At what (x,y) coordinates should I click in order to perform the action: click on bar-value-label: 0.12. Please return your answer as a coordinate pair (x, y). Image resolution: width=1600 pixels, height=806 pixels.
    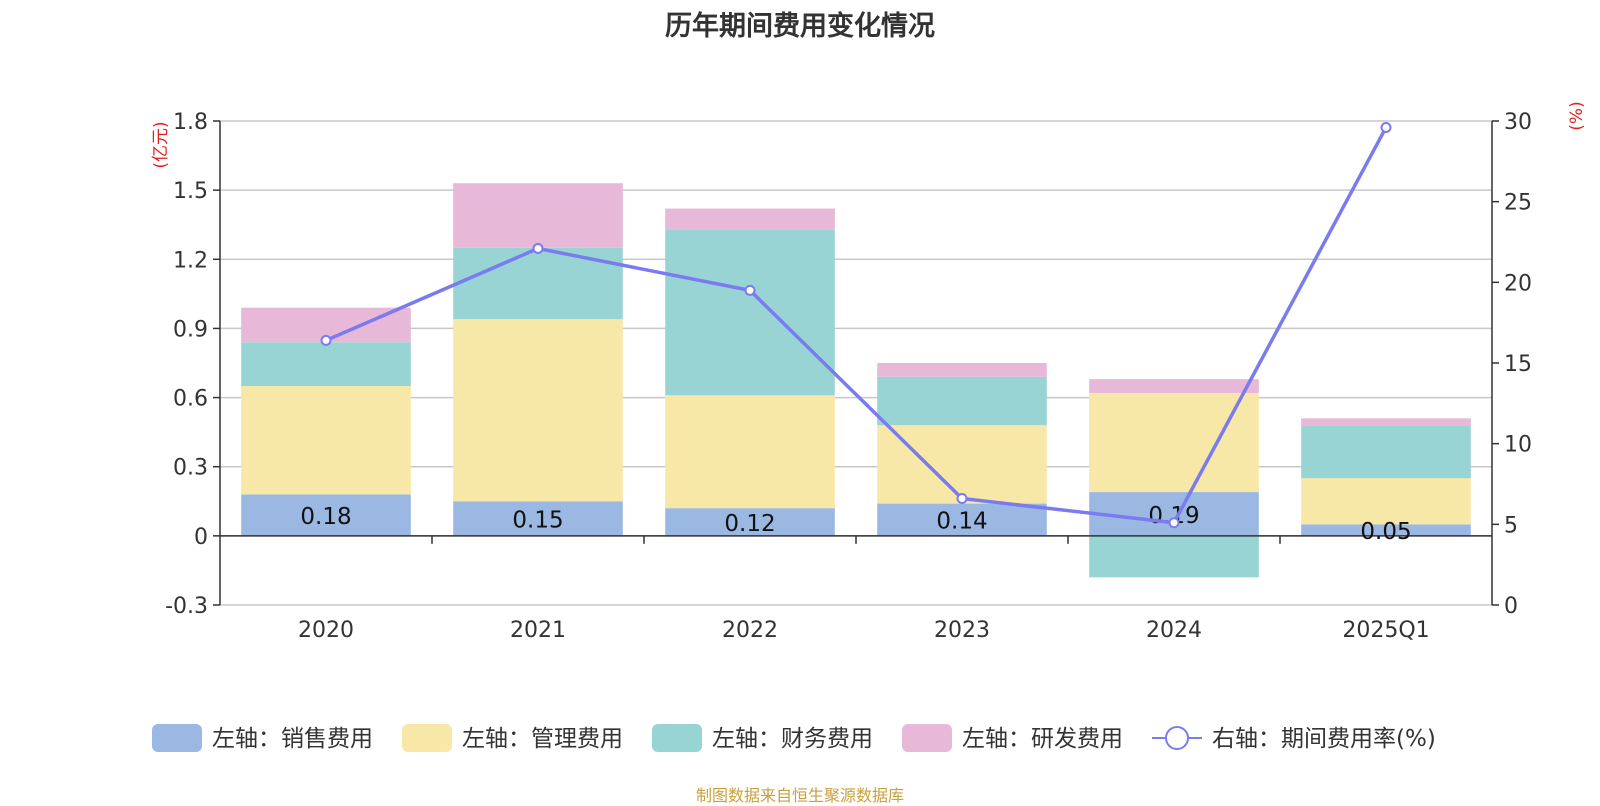
    Looking at the image, I should click on (749, 524).